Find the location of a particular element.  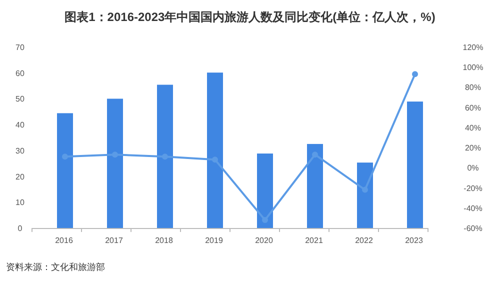

y2-tick-label: 60% is located at coordinates (473, 107).